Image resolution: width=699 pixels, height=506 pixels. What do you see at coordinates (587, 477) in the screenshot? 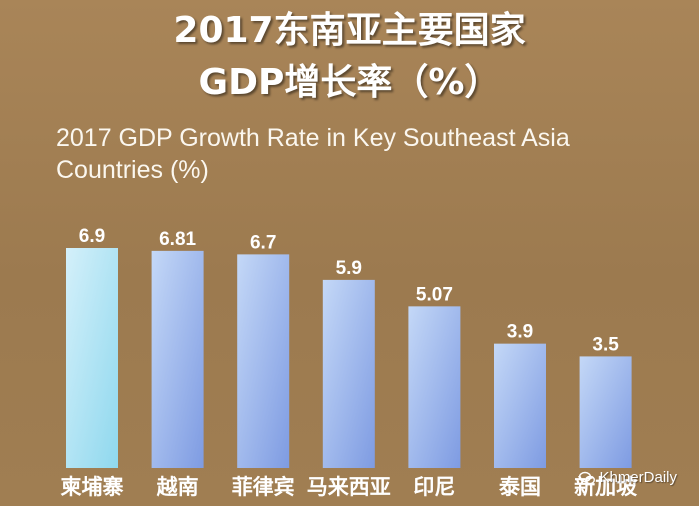
I see `chat-bubble-icon` at bounding box center [587, 477].